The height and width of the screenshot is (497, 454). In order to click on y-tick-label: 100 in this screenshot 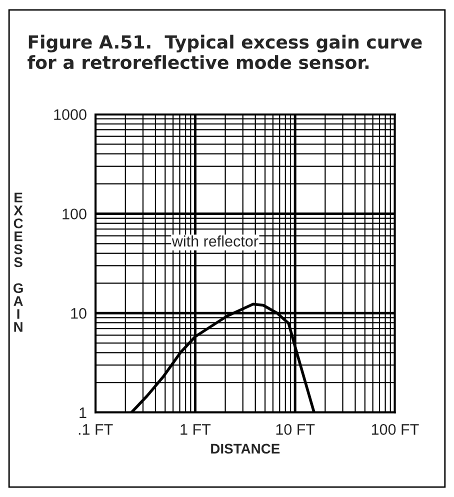, I will do `click(74, 214)`.